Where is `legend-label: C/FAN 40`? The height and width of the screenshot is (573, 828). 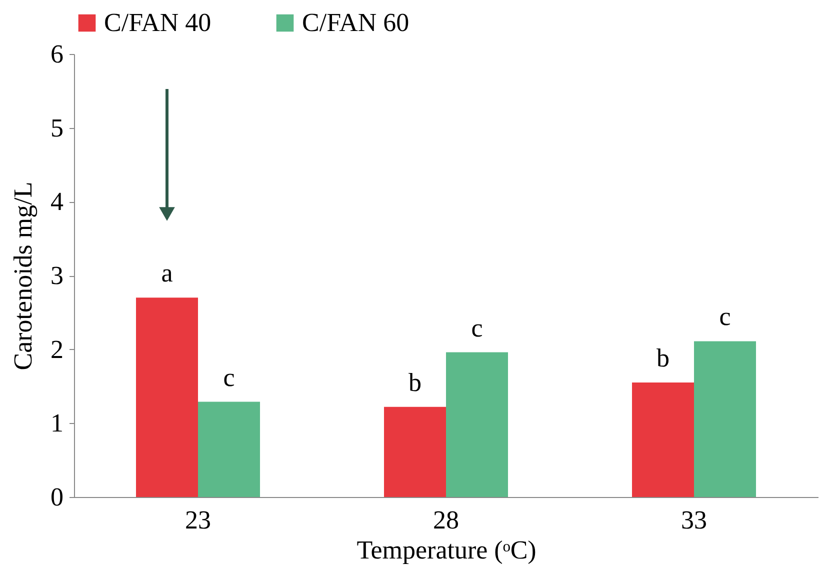
legend-label: C/FAN 40 is located at coordinates (158, 22).